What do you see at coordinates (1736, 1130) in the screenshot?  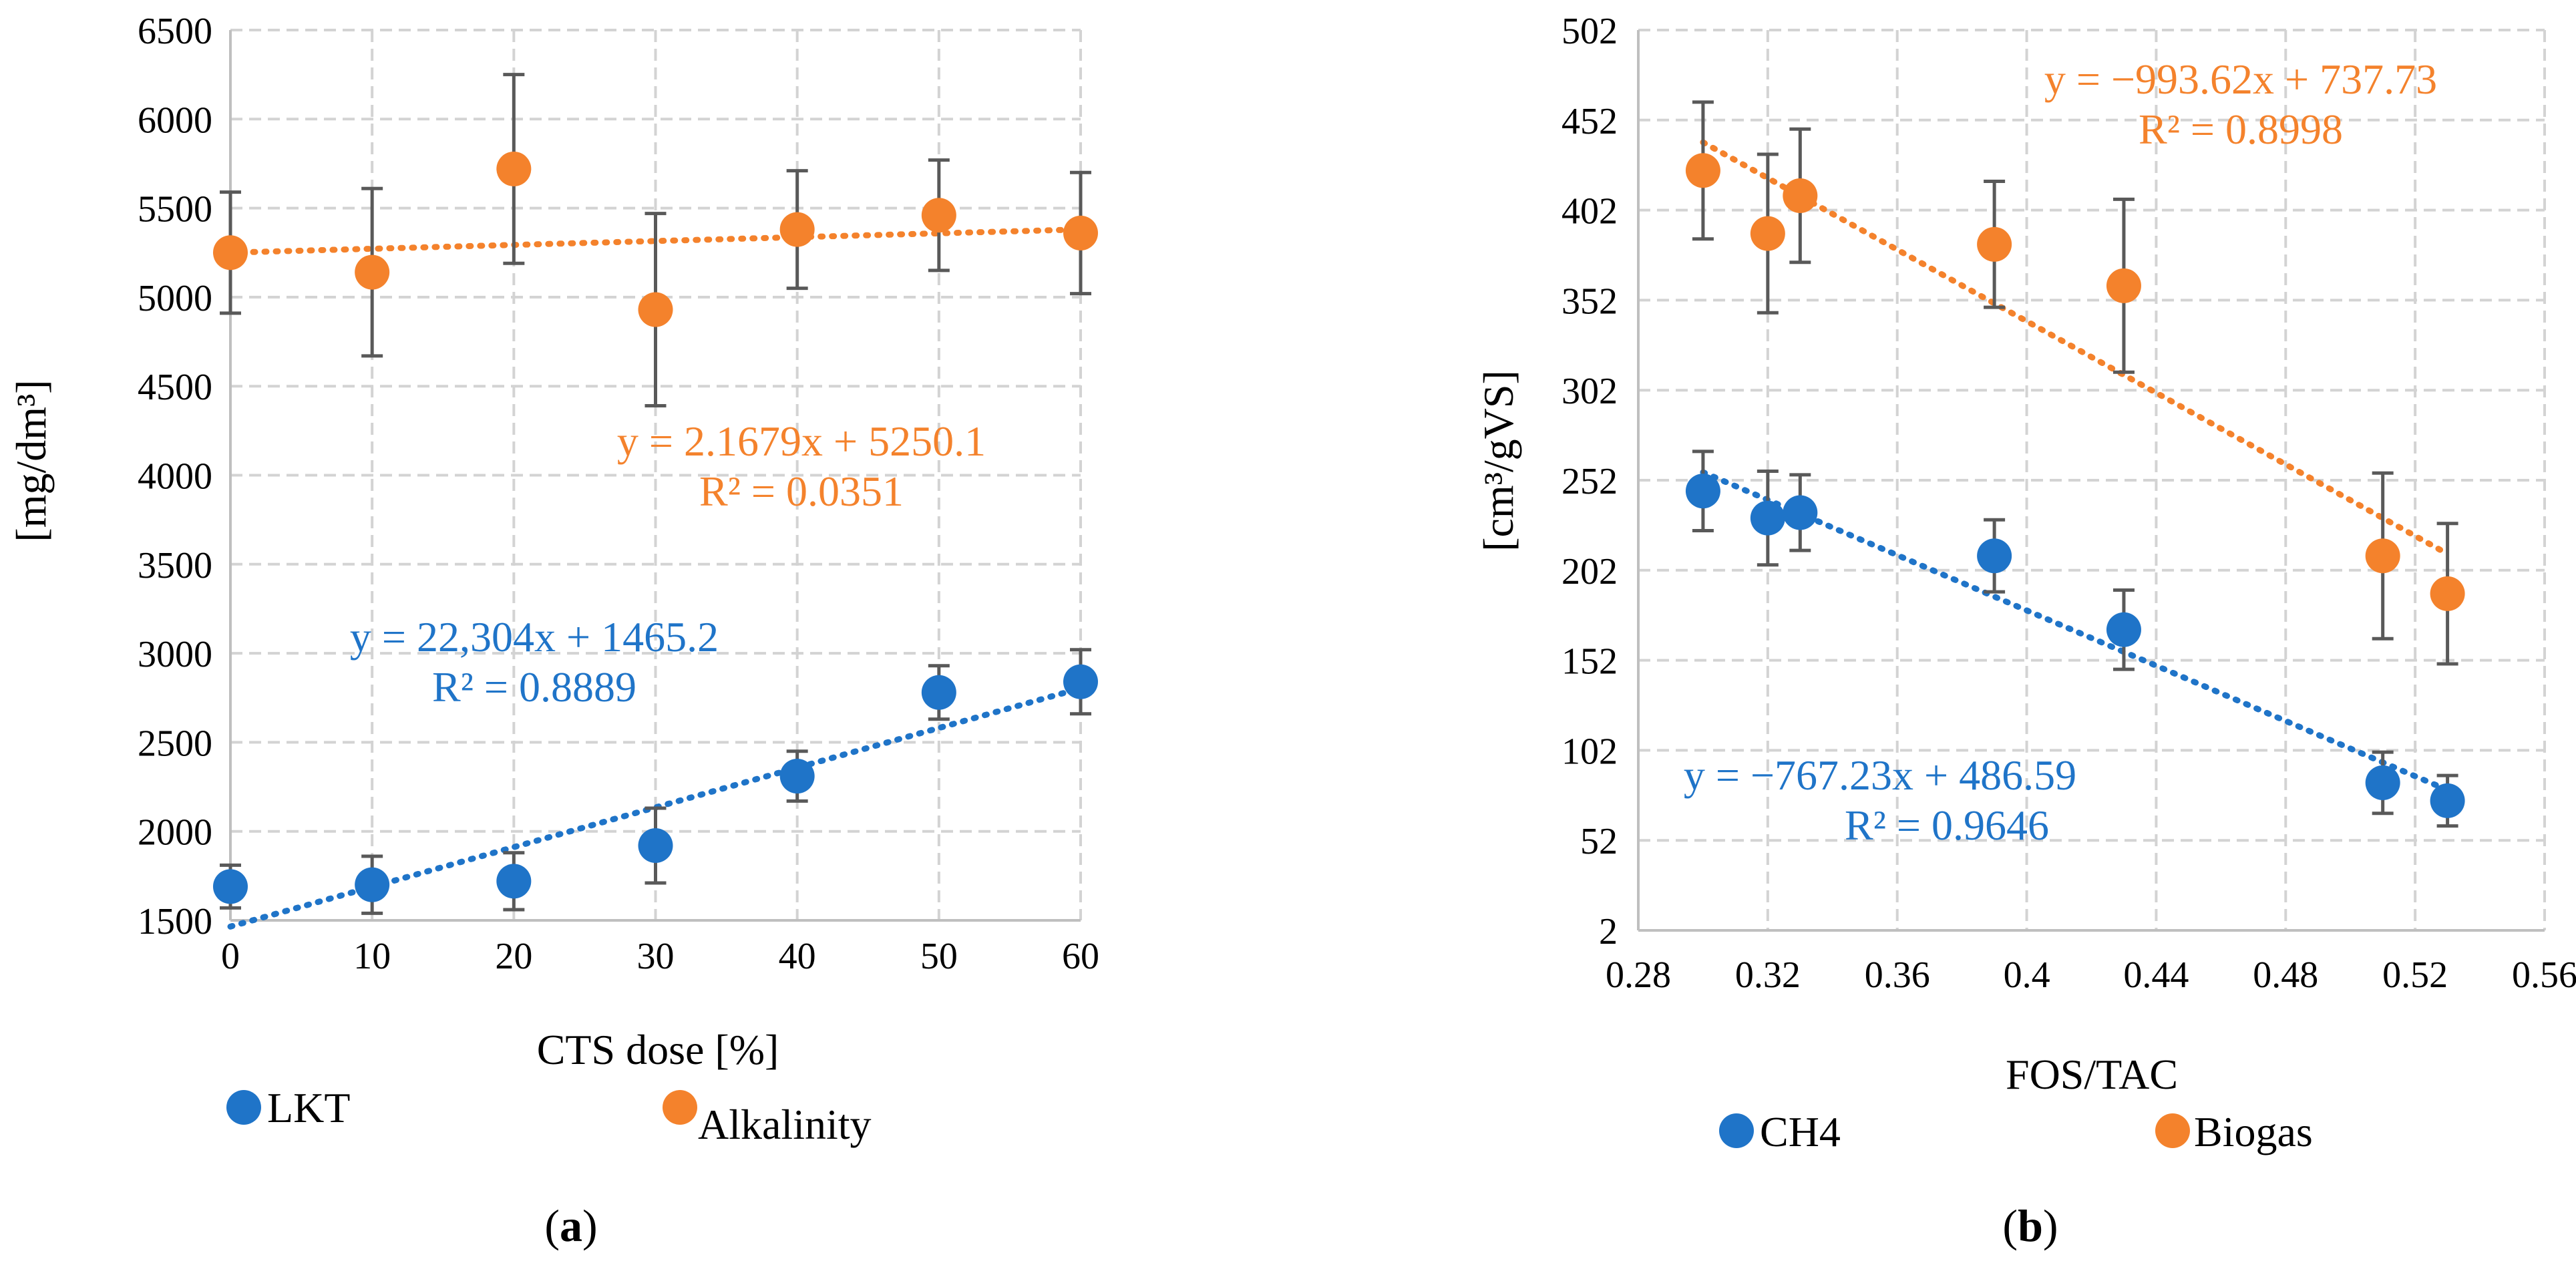 I see `legend-ch4-marker` at bounding box center [1736, 1130].